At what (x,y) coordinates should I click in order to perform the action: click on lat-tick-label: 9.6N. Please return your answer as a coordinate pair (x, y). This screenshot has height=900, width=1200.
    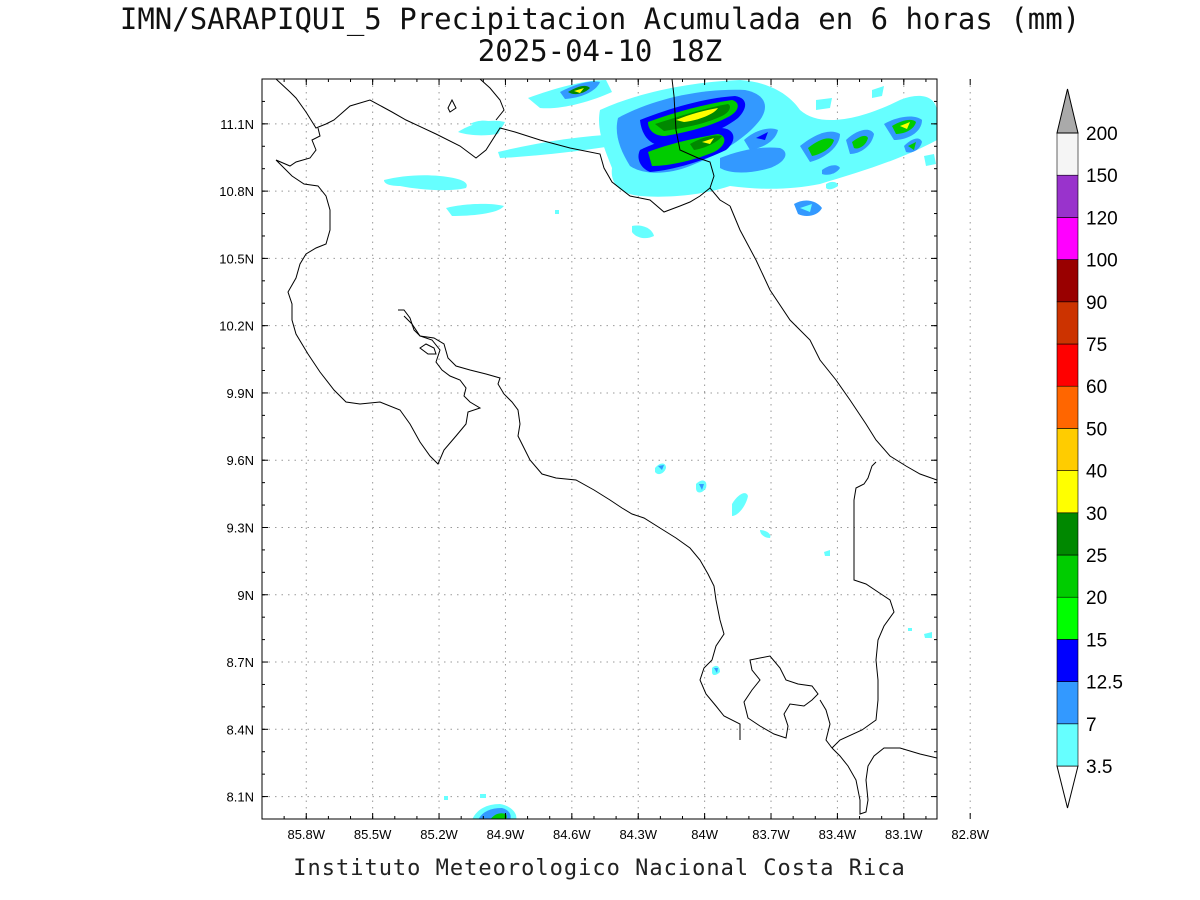
    Looking at the image, I should click on (240, 460).